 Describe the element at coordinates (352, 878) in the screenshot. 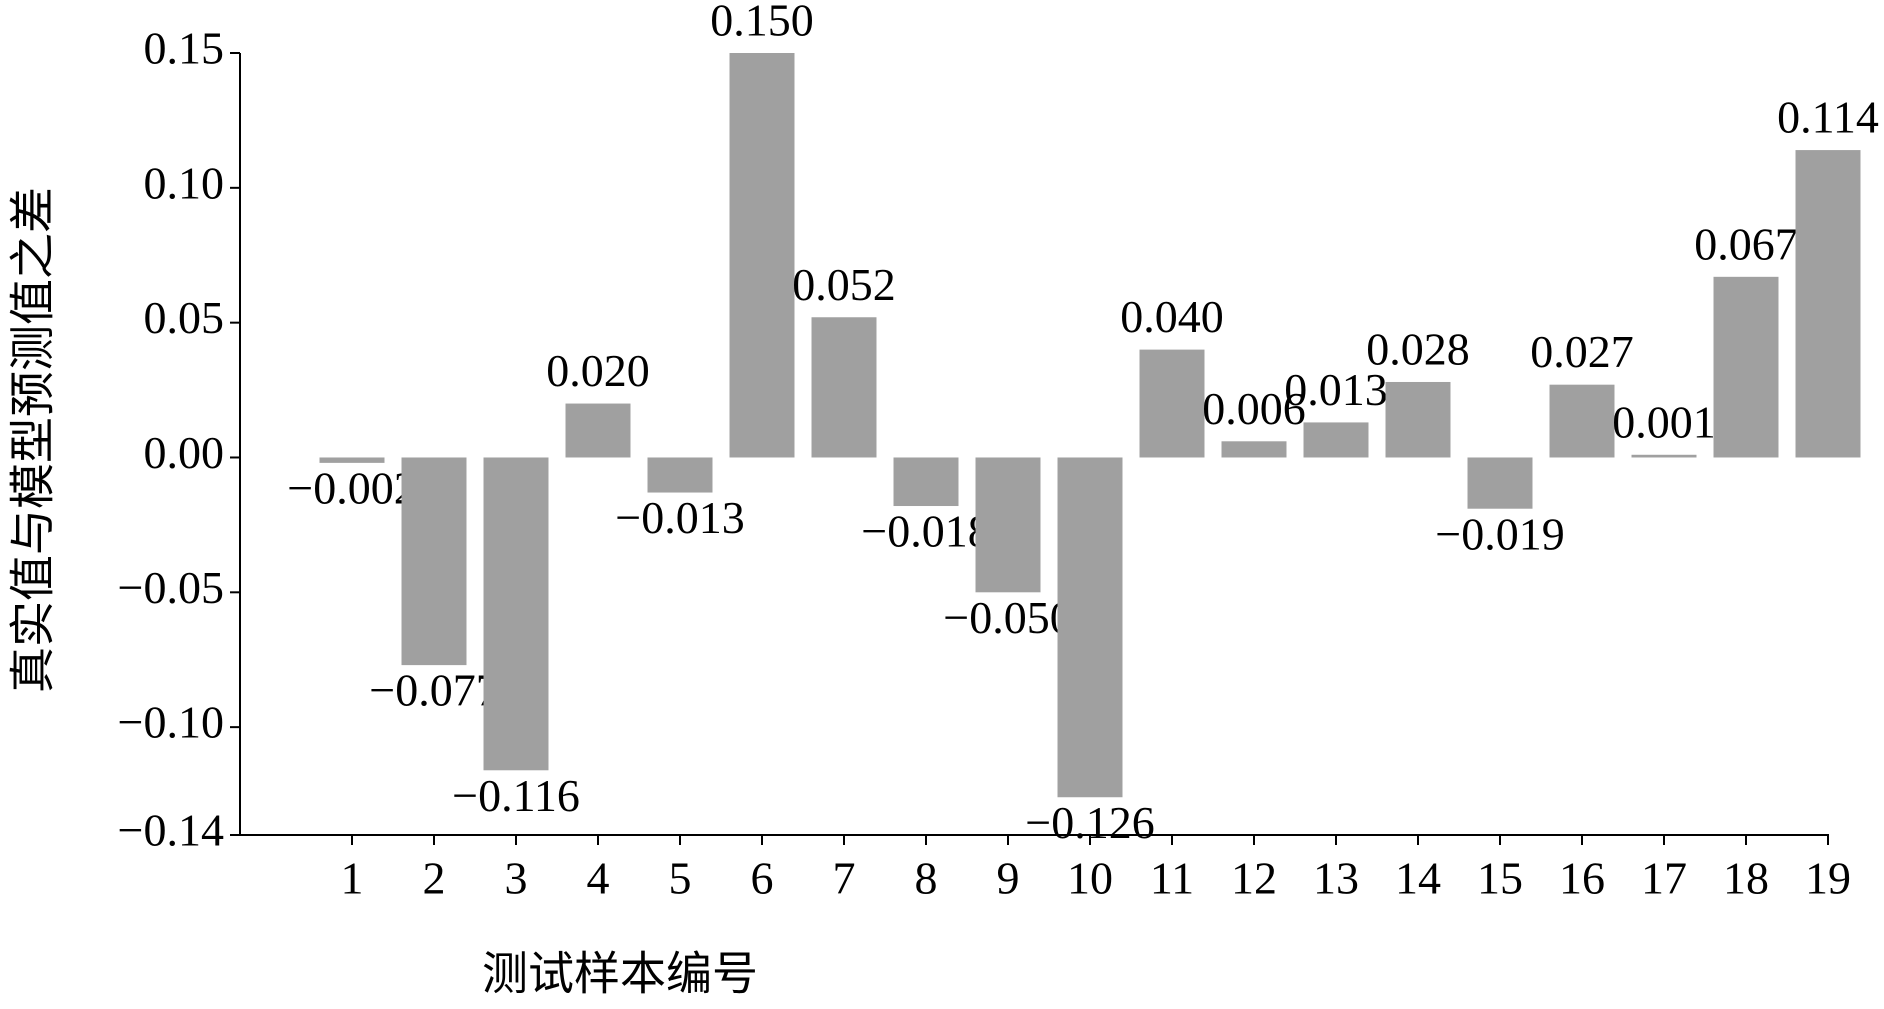

I see `x-tick-label: 1` at that location.